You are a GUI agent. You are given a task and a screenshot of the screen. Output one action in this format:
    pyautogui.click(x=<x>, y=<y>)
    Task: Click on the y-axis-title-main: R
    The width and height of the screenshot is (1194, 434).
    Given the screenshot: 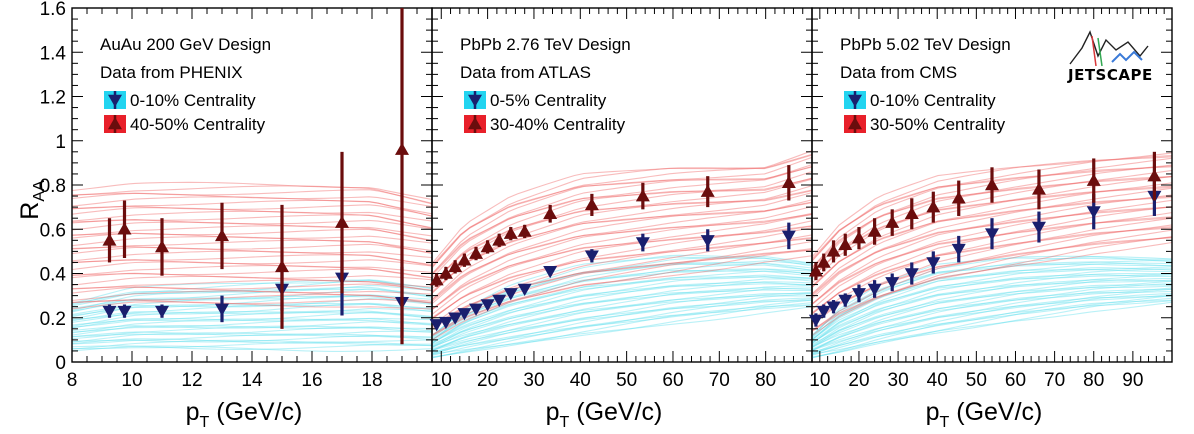 What is the action you would take?
    pyautogui.click(x=30, y=211)
    